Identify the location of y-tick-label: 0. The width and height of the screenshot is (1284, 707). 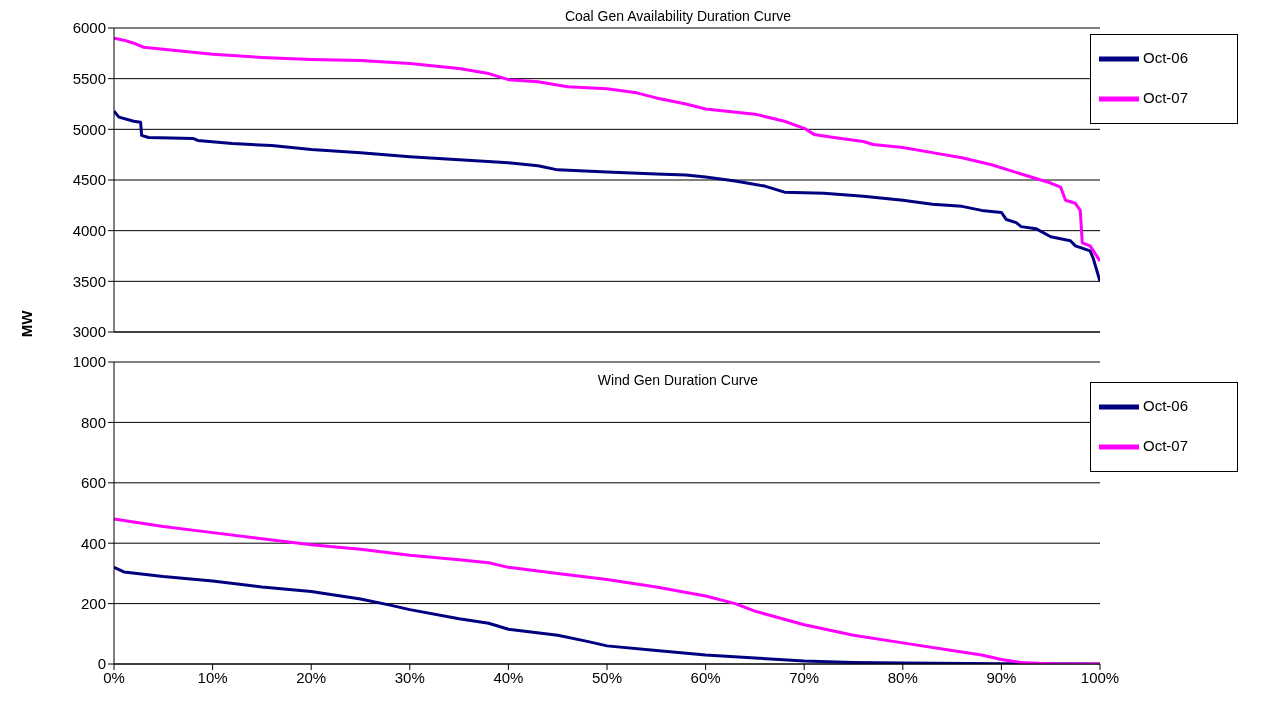
(101, 664).